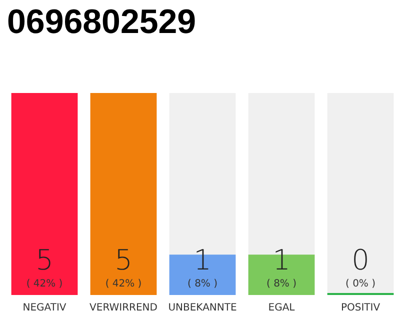 The image size is (410, 320). I want to click on data-label: 0 ( 0% ), so click(360, 267).